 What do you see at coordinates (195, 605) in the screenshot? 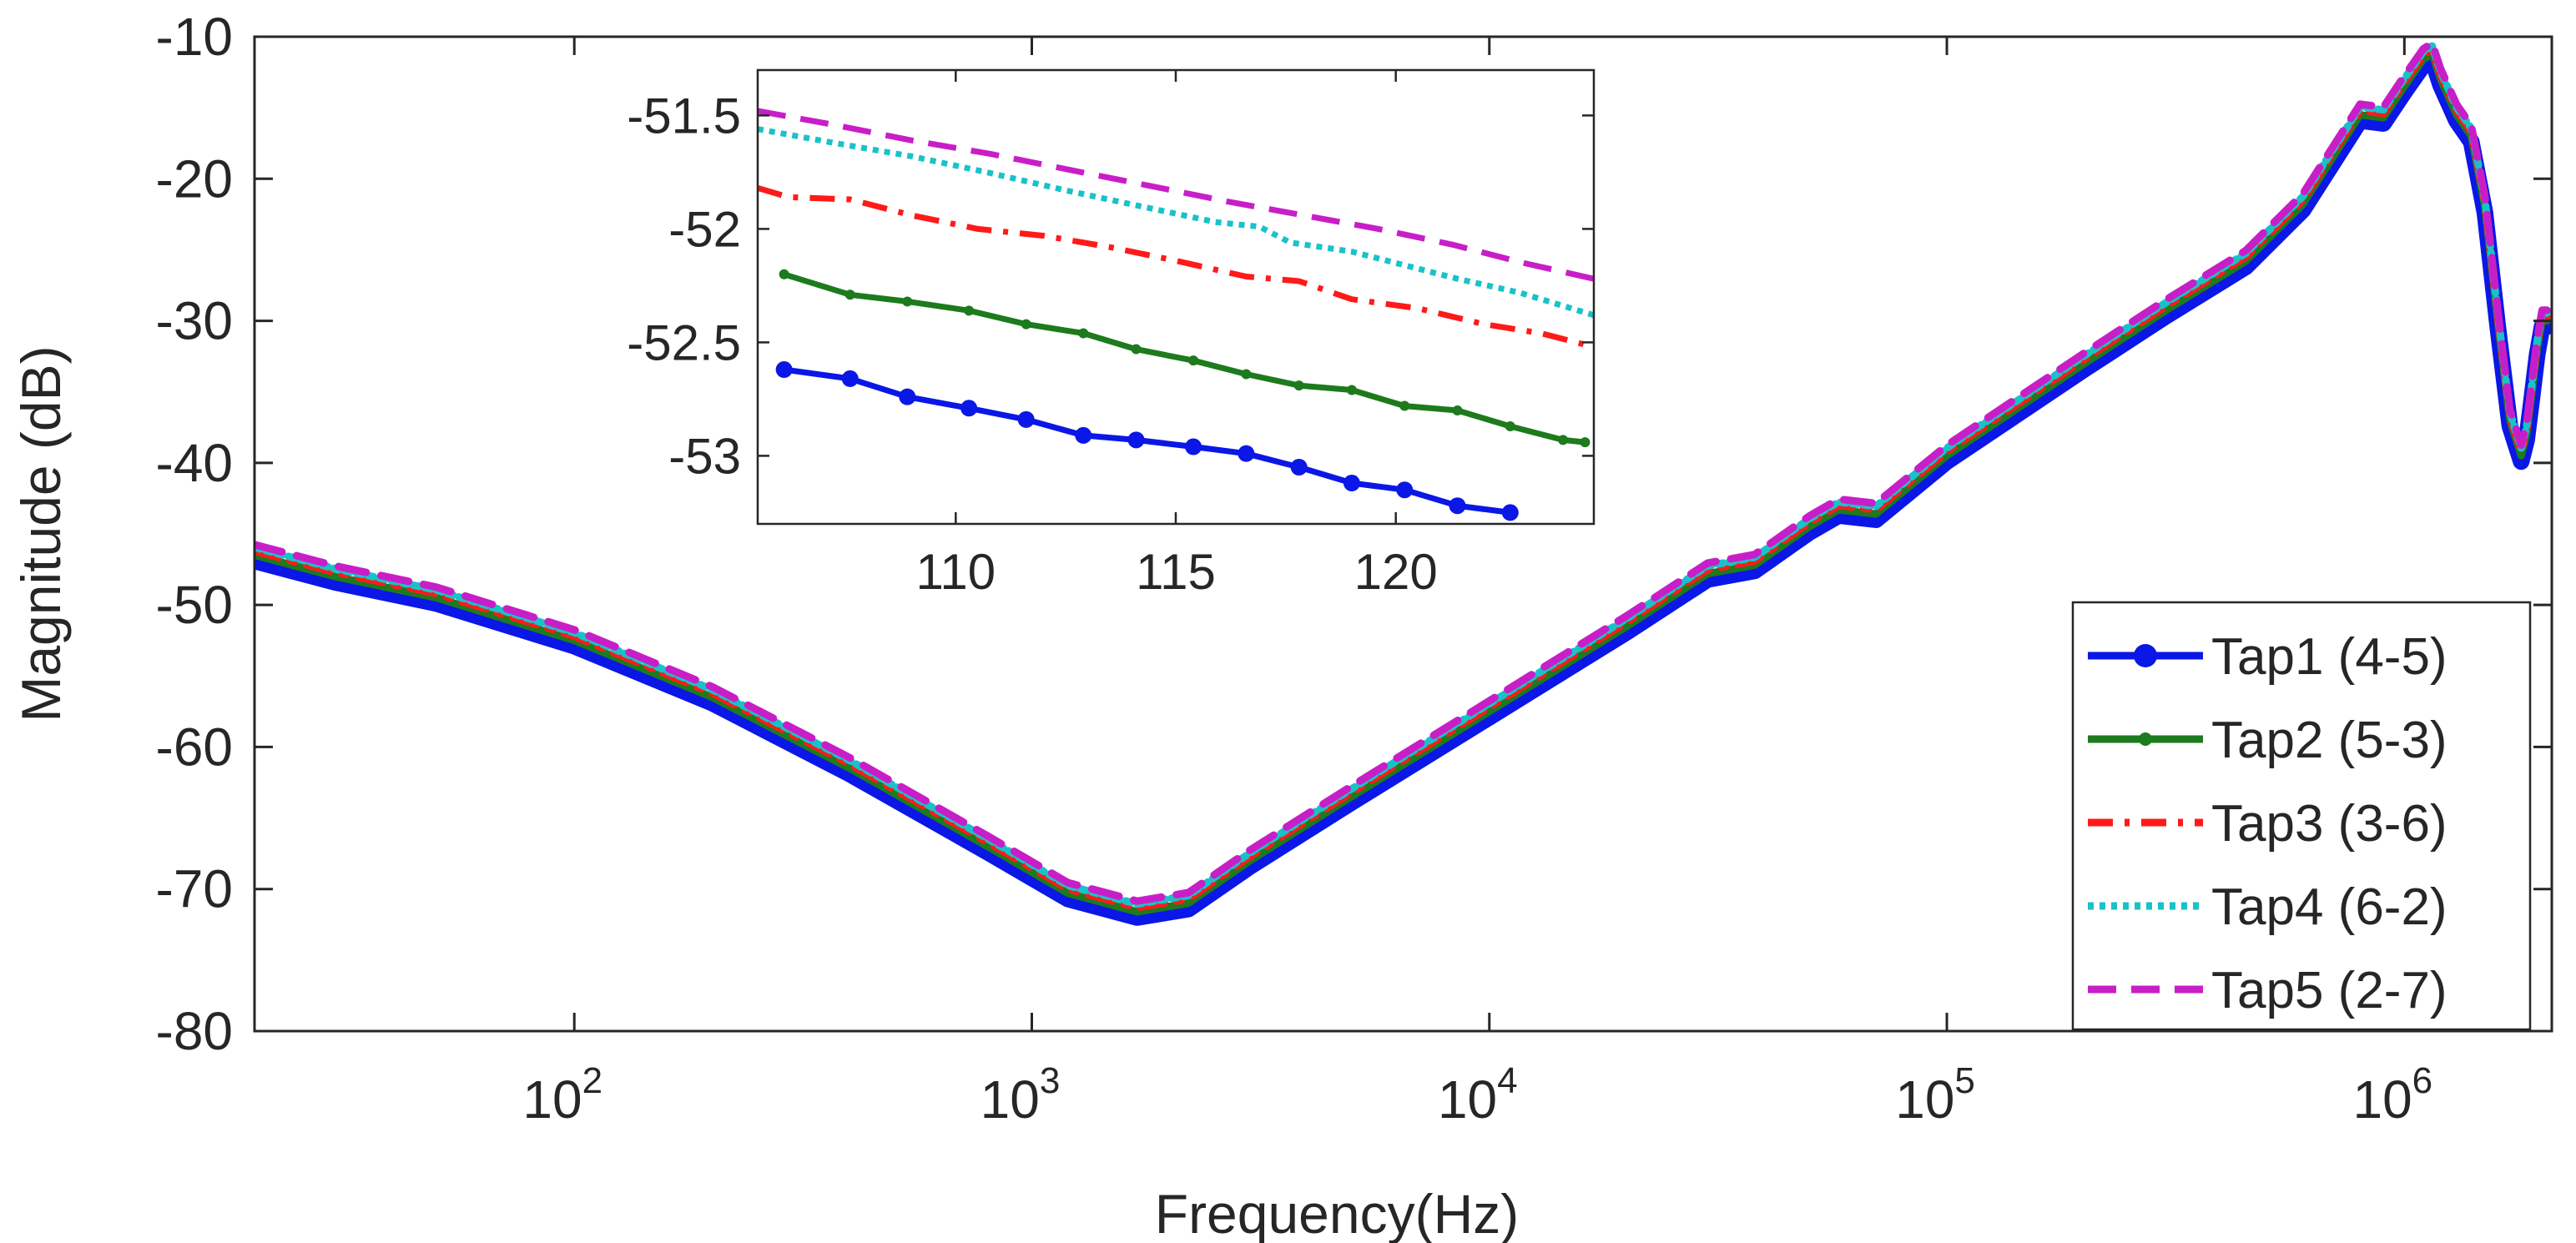
I see `y-tick-label: -50` at bounding box center [195, 605].